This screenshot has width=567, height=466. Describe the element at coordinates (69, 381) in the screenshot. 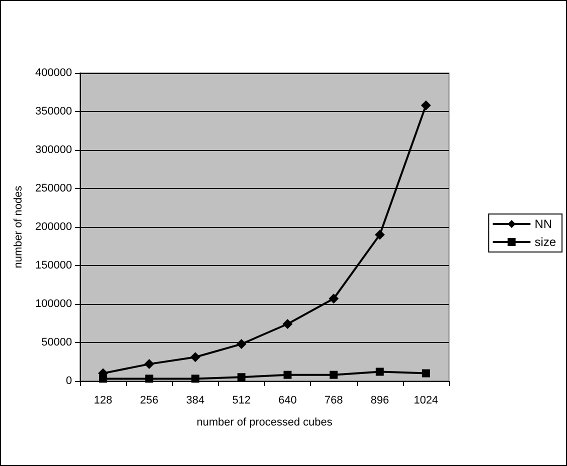

I see `y-tick-label: 0` at that location.